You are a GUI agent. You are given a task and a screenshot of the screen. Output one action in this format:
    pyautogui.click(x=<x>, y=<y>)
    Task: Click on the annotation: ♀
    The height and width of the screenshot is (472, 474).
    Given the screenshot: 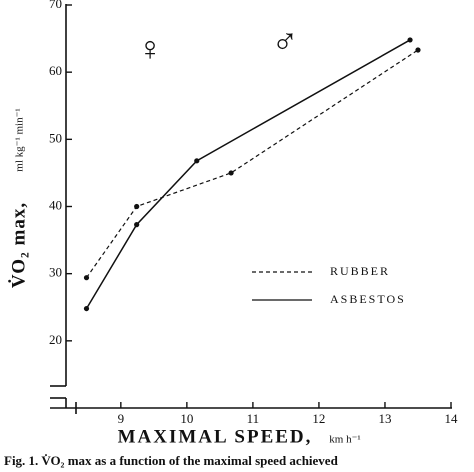 What is the action you would take?
    pyautogui.click(x=150, y=49)
    